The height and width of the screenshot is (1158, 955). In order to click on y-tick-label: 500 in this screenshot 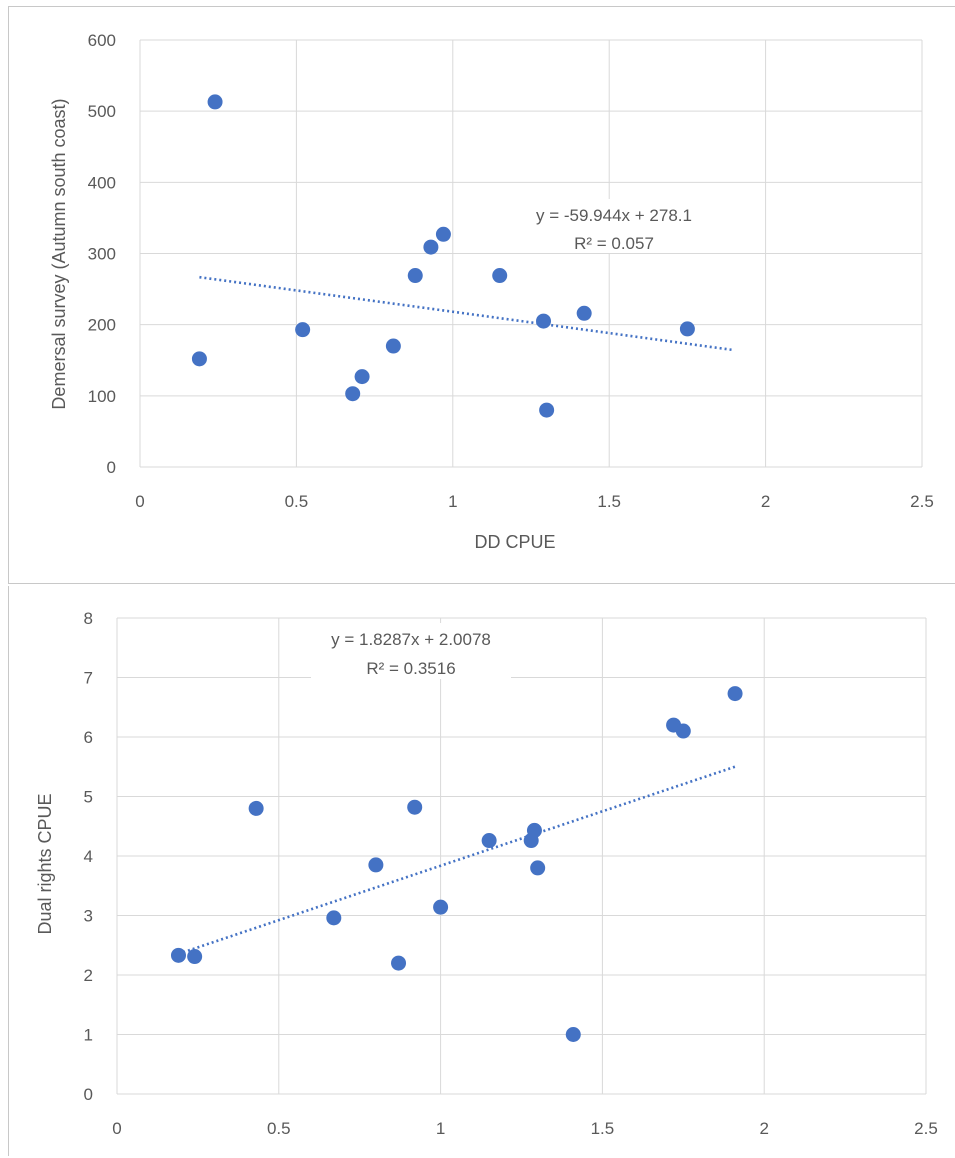, I will do `click(102, 111)`.